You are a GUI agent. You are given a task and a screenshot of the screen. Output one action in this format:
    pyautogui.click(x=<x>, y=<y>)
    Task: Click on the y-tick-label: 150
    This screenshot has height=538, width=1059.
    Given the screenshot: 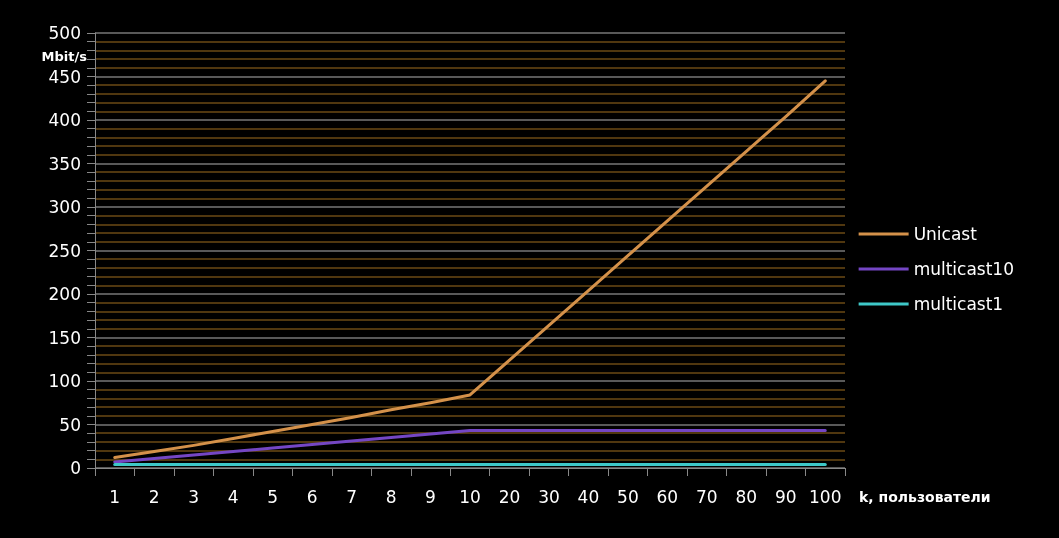 What is the action you would take?
    pyautogui.click(x=64, y=337)
    